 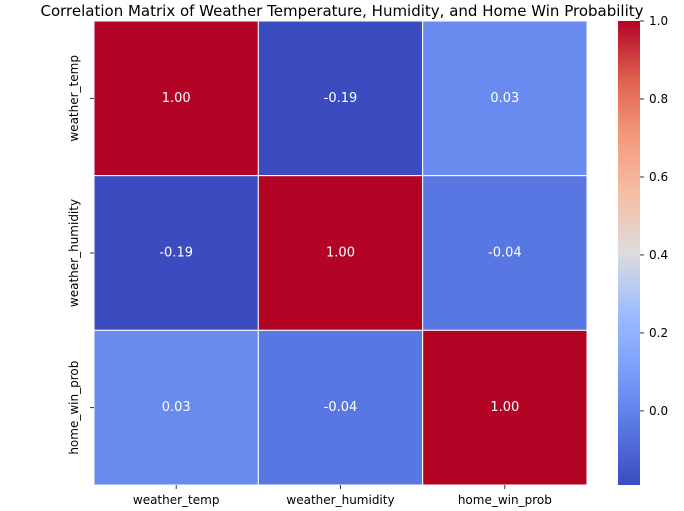 I want to click on y-tick-label-home_win_prob: home_win_prob, so click(x=74, y=408).